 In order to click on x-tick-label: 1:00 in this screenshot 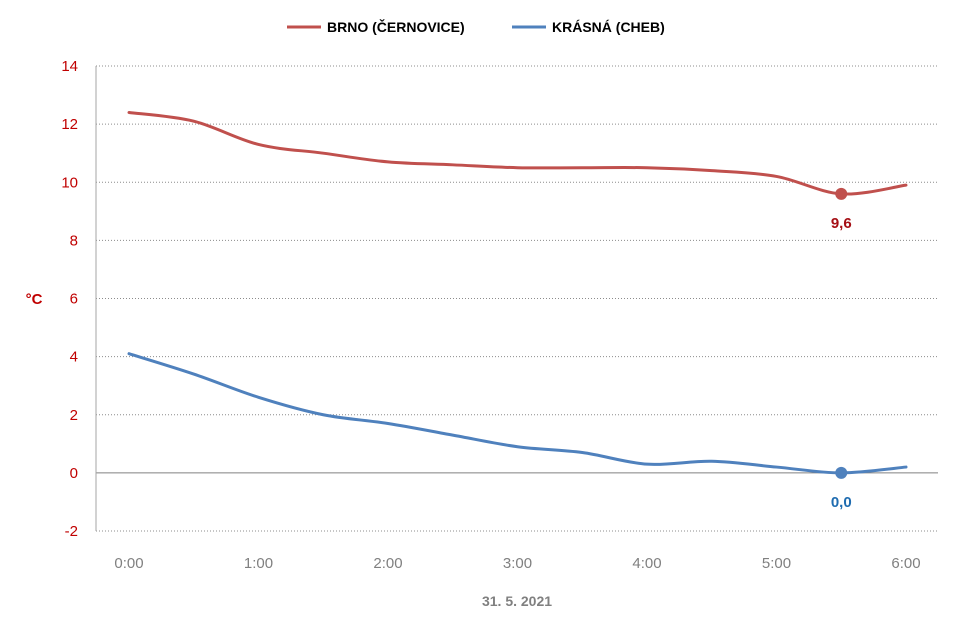, I will do `click(258, 563)`.